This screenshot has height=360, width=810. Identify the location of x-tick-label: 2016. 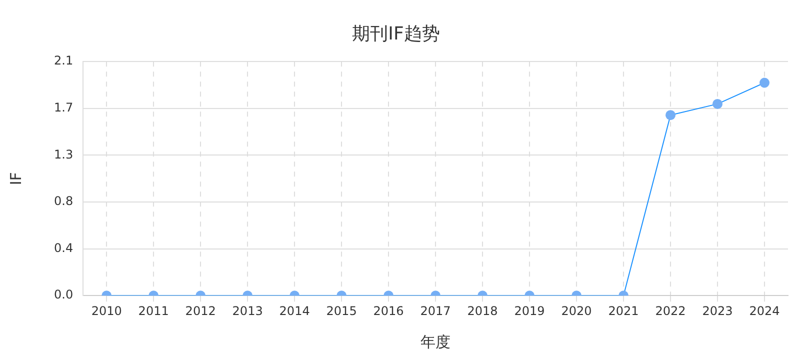
(388, 311).